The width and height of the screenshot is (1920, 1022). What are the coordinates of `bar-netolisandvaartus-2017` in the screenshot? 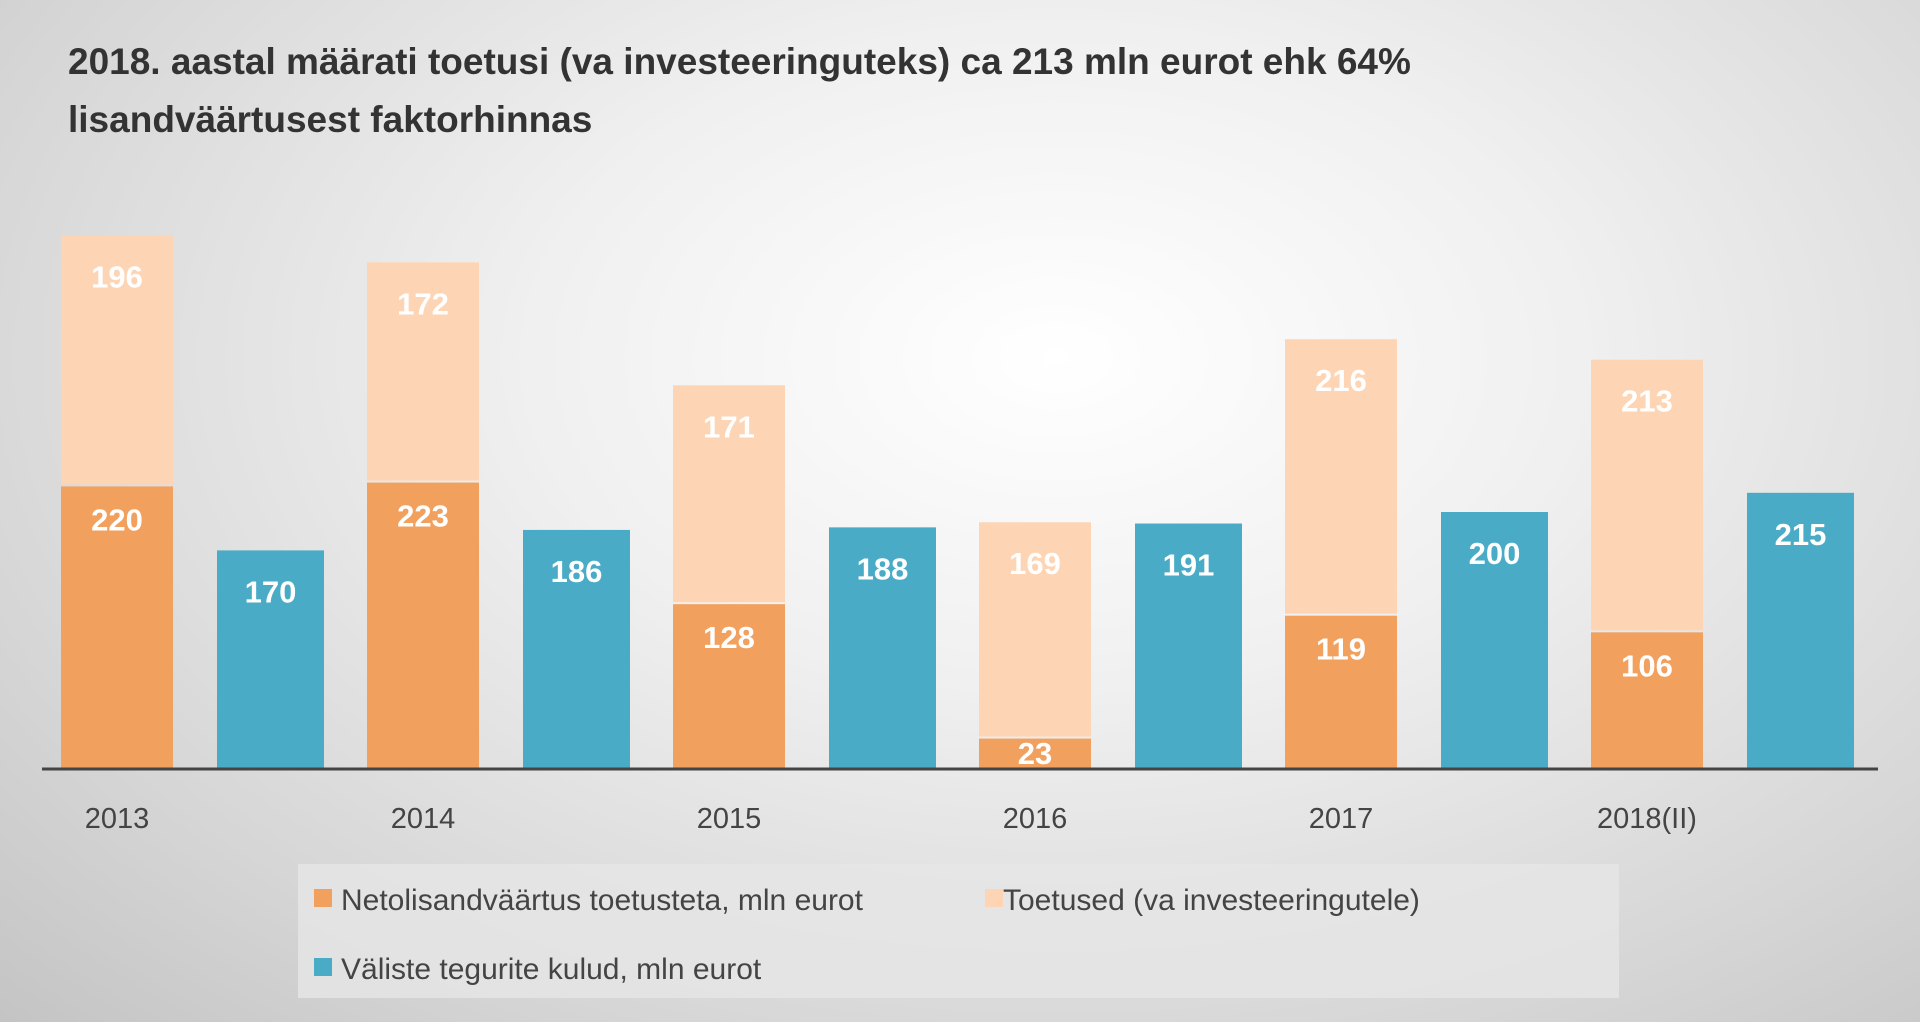 It's located at (1341, 691).